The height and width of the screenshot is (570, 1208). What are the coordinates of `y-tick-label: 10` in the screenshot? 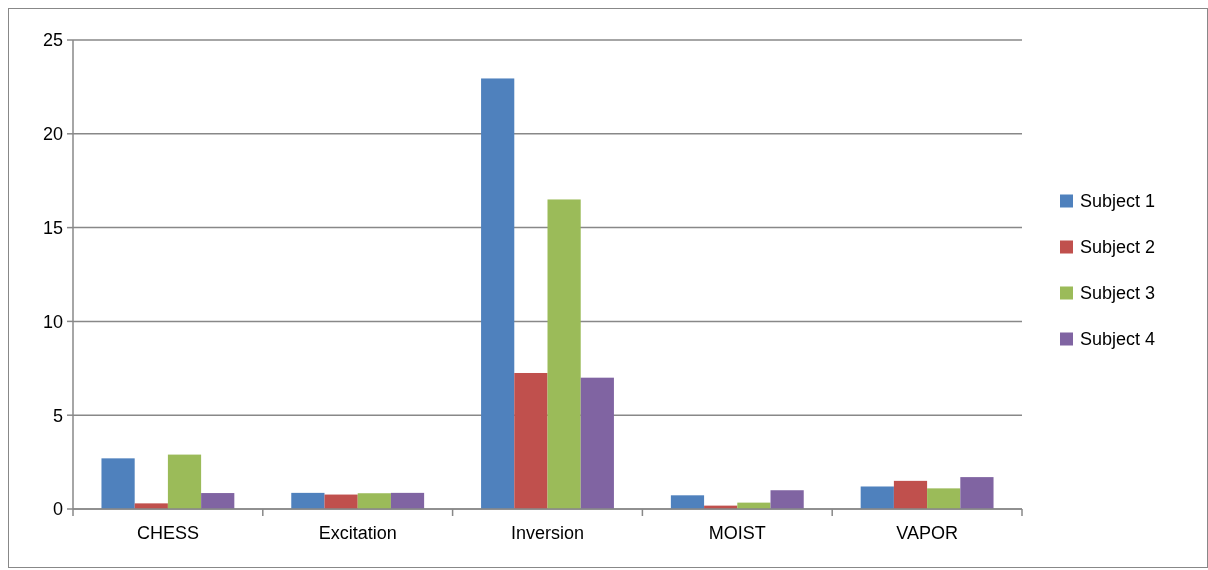 It's located at (52, 321).